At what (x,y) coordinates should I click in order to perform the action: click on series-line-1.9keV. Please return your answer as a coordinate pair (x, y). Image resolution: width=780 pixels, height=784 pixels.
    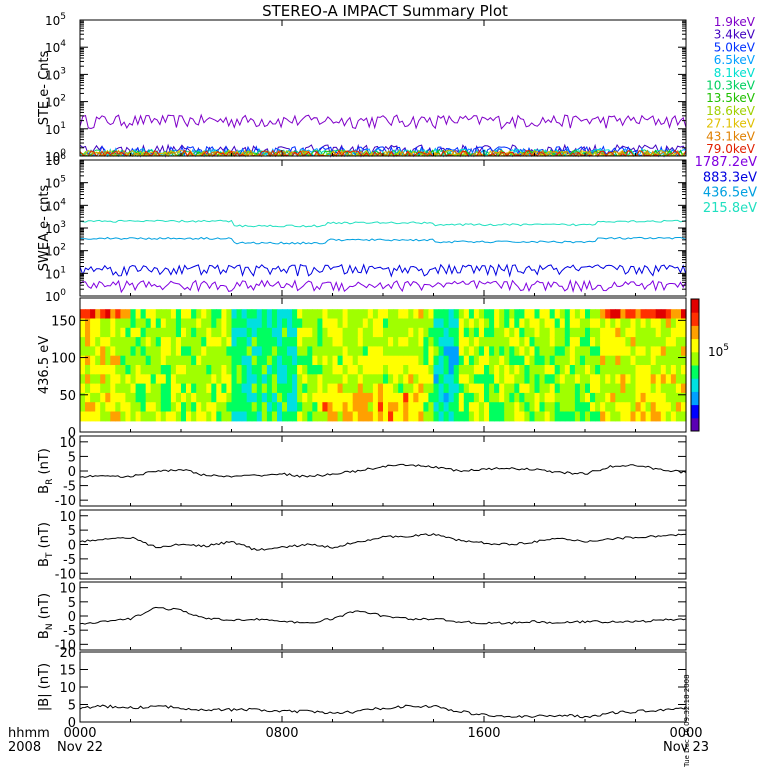
    Looking at the image, I should click on (383, 121).